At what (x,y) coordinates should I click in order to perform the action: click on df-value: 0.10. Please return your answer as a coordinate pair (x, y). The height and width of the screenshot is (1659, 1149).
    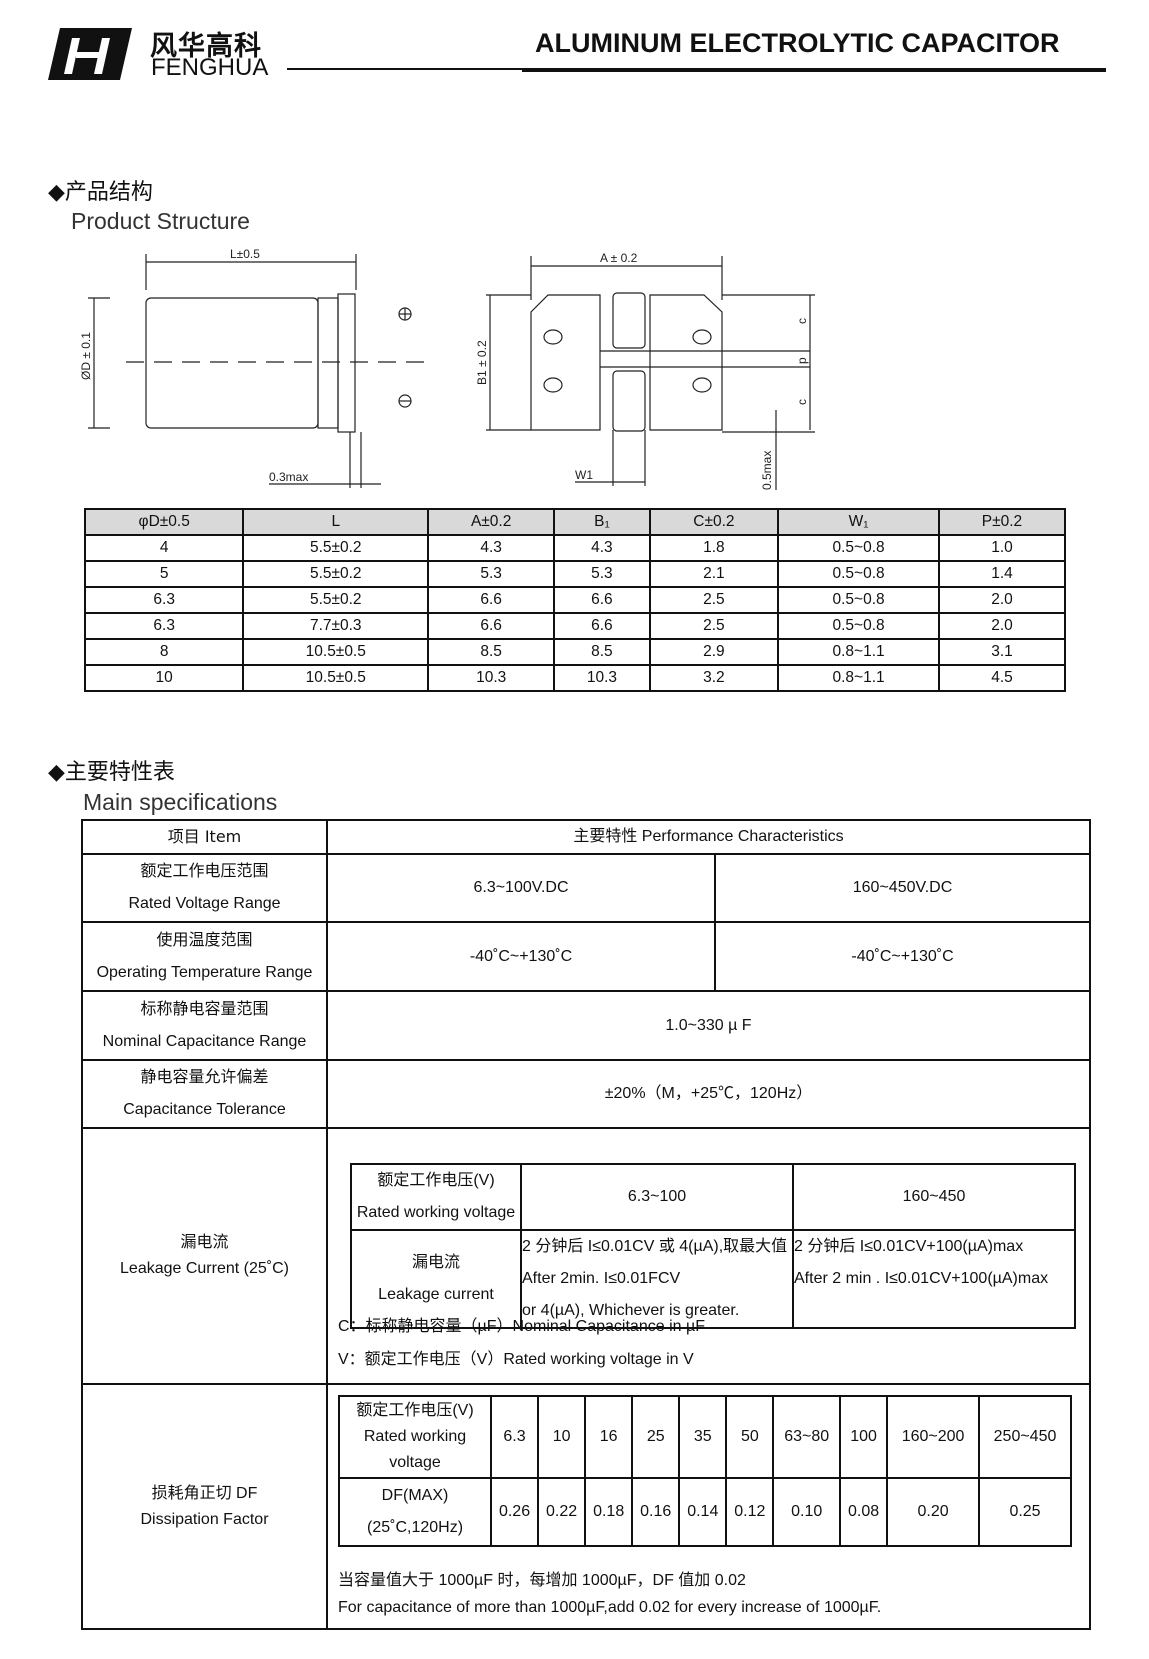
    Looking at the image, I should click on (807, 1512).